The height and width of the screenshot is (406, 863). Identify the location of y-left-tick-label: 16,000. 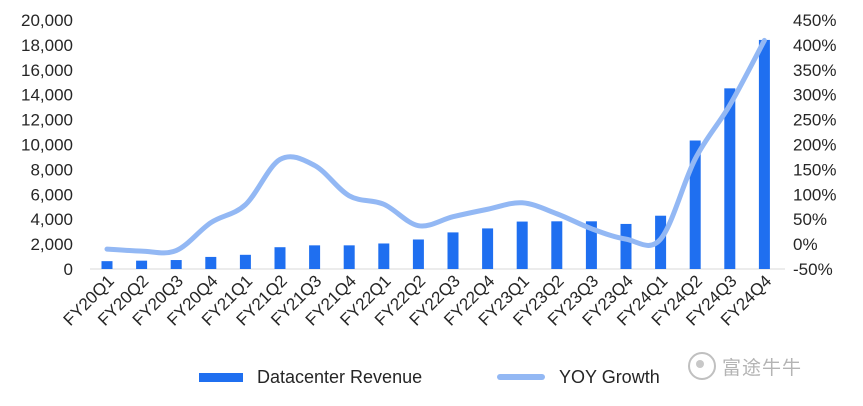
(47, 70).